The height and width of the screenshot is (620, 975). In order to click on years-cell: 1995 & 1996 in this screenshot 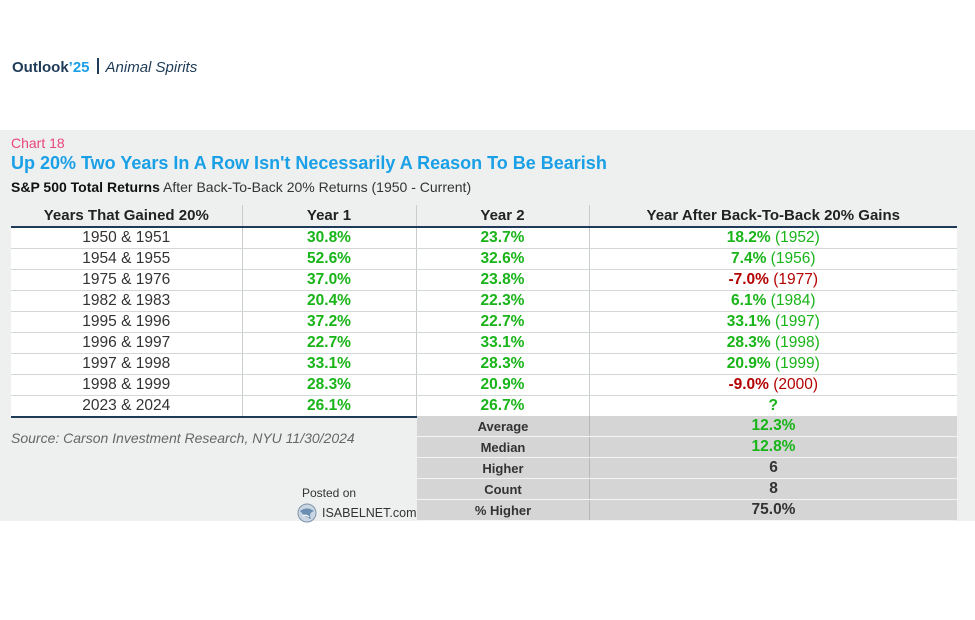, I will do `click(126, 322)`.